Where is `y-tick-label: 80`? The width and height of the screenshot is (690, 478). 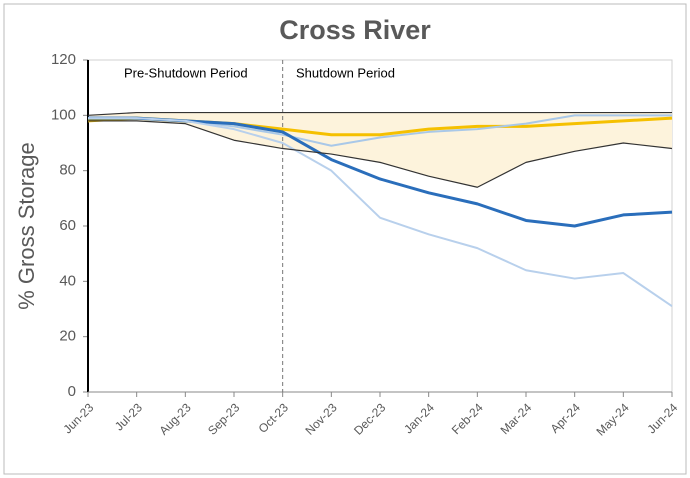 y-tick-label: 80 is located at coordinates (67, 170).